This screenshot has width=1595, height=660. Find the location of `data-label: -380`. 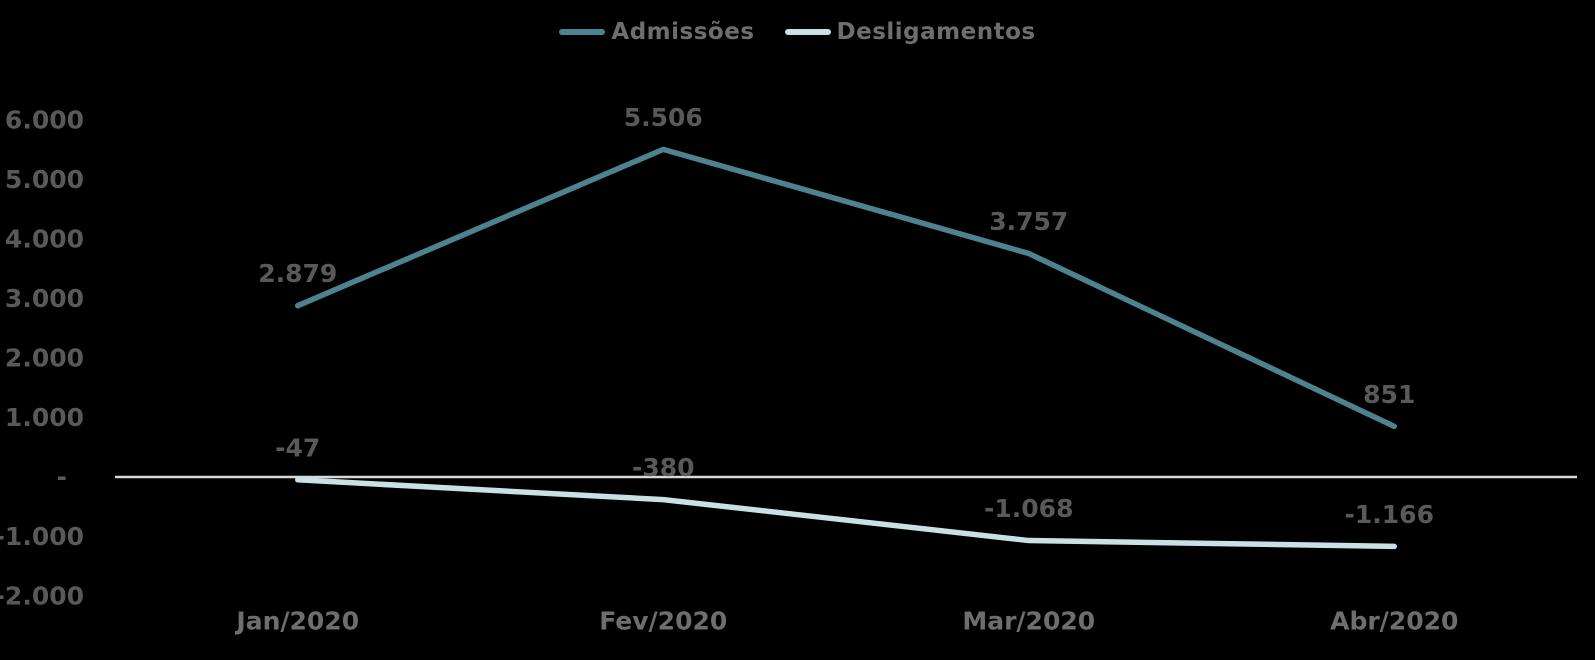

data-label: -380 is located at coordinates (663, 467).